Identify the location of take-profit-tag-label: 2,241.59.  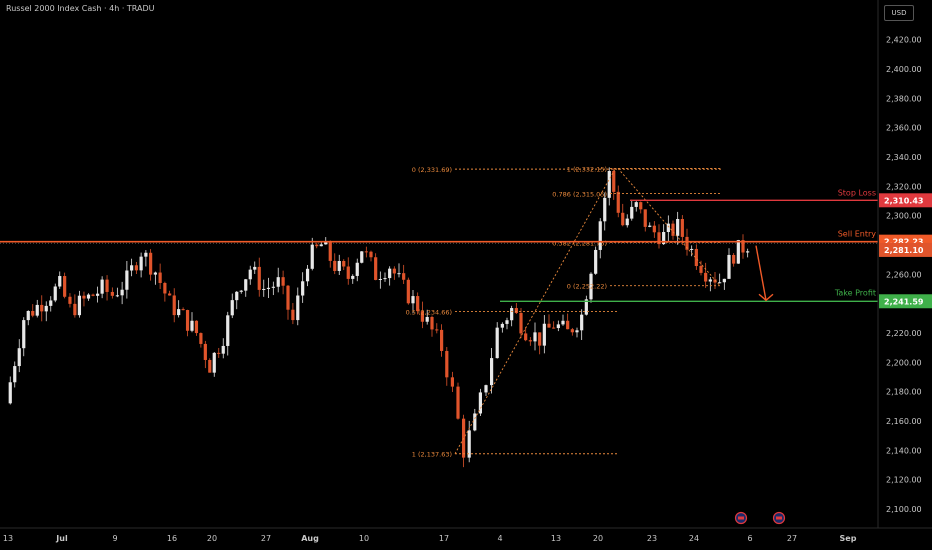
(904, 301).